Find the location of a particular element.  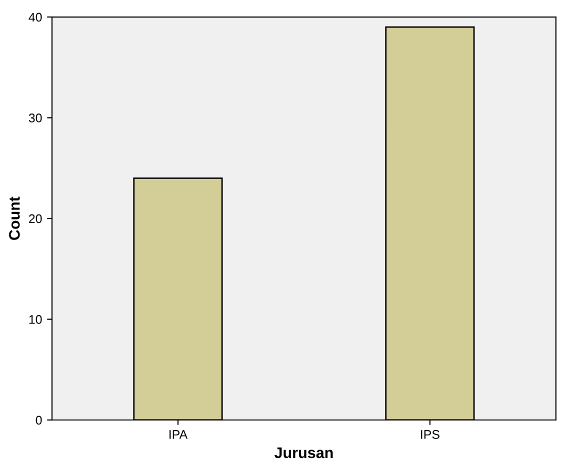

y-axis-title: Count is located at coordinates (14, 218).